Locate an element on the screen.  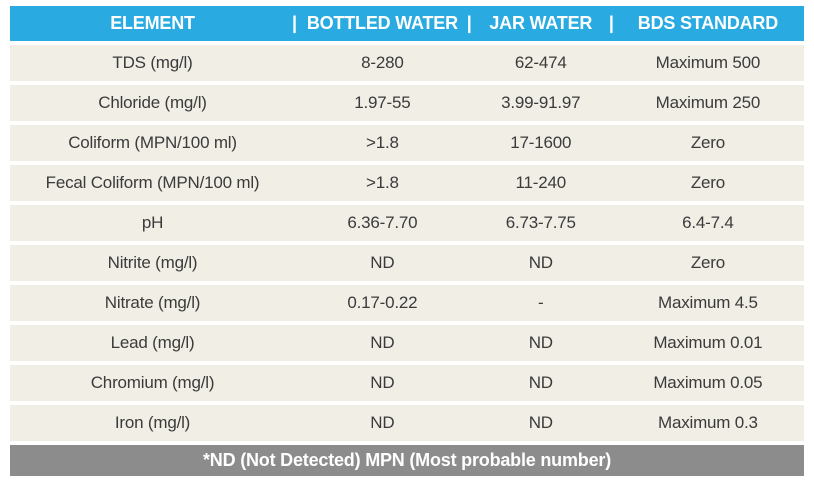
table-row: Lead (mg/l) ND ND Maximum 0.01 is located at coordinates (407, 343).